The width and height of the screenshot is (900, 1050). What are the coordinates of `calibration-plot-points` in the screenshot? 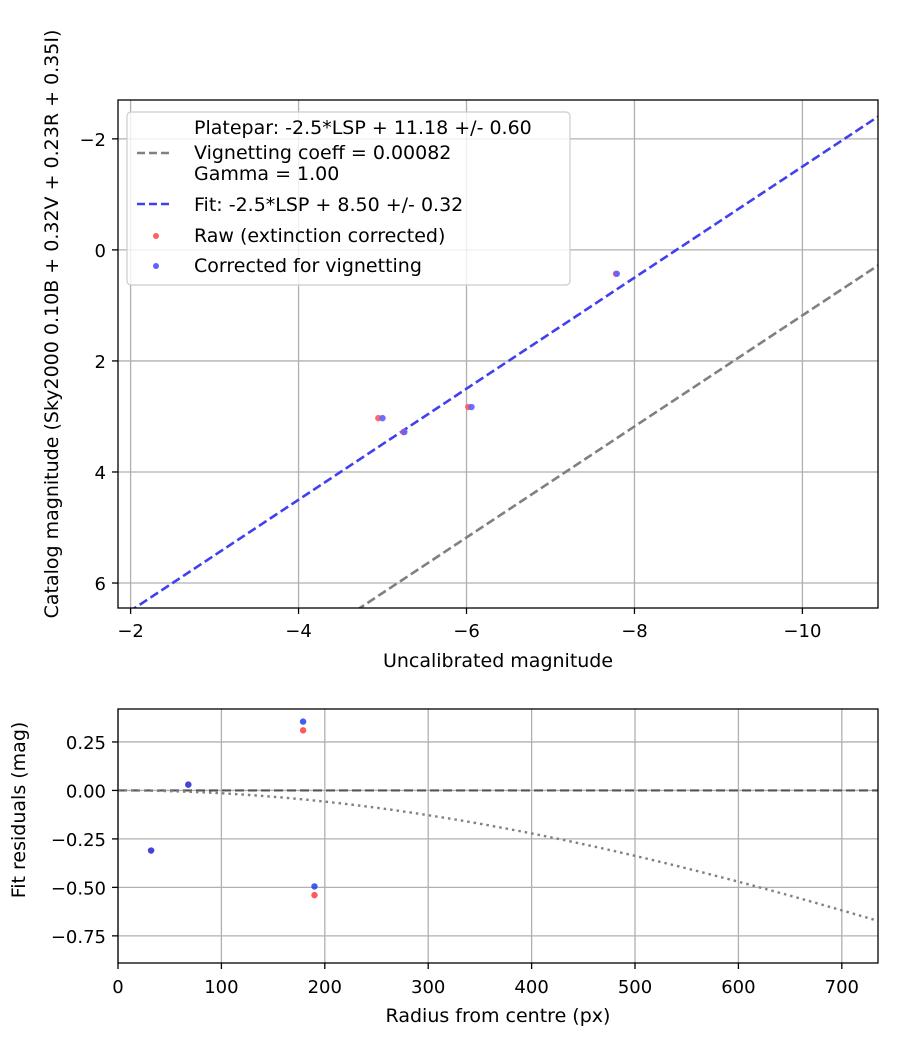 It's located at (498, 353).